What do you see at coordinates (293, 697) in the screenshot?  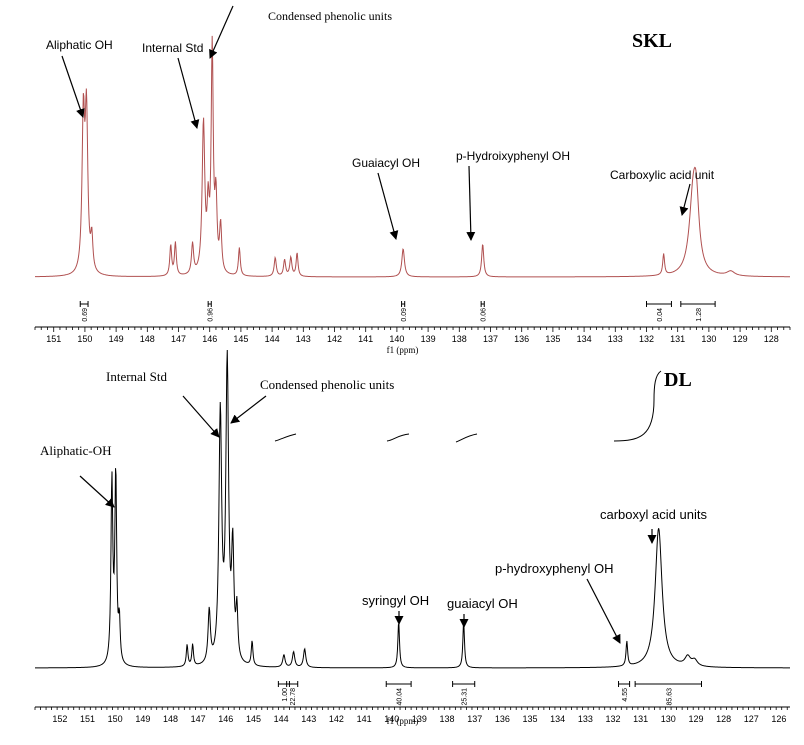 I see `integral-value: 22.78` at bounding box center [293, 697].